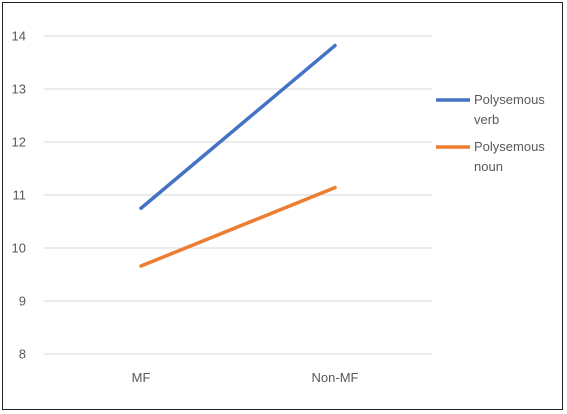 The width and height of the screenshot is (567, 414). Describe the element at coordinates (141, 377) in the screenshot. I see `x-tick-label-mf: MF` at that location.